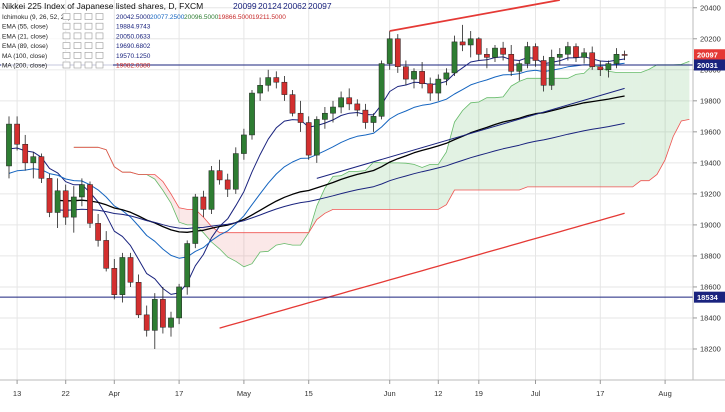  Describe the element at coordinates (25, 46) in the screenshot. I see `indicator-label: EMA (89, close)` at that location.